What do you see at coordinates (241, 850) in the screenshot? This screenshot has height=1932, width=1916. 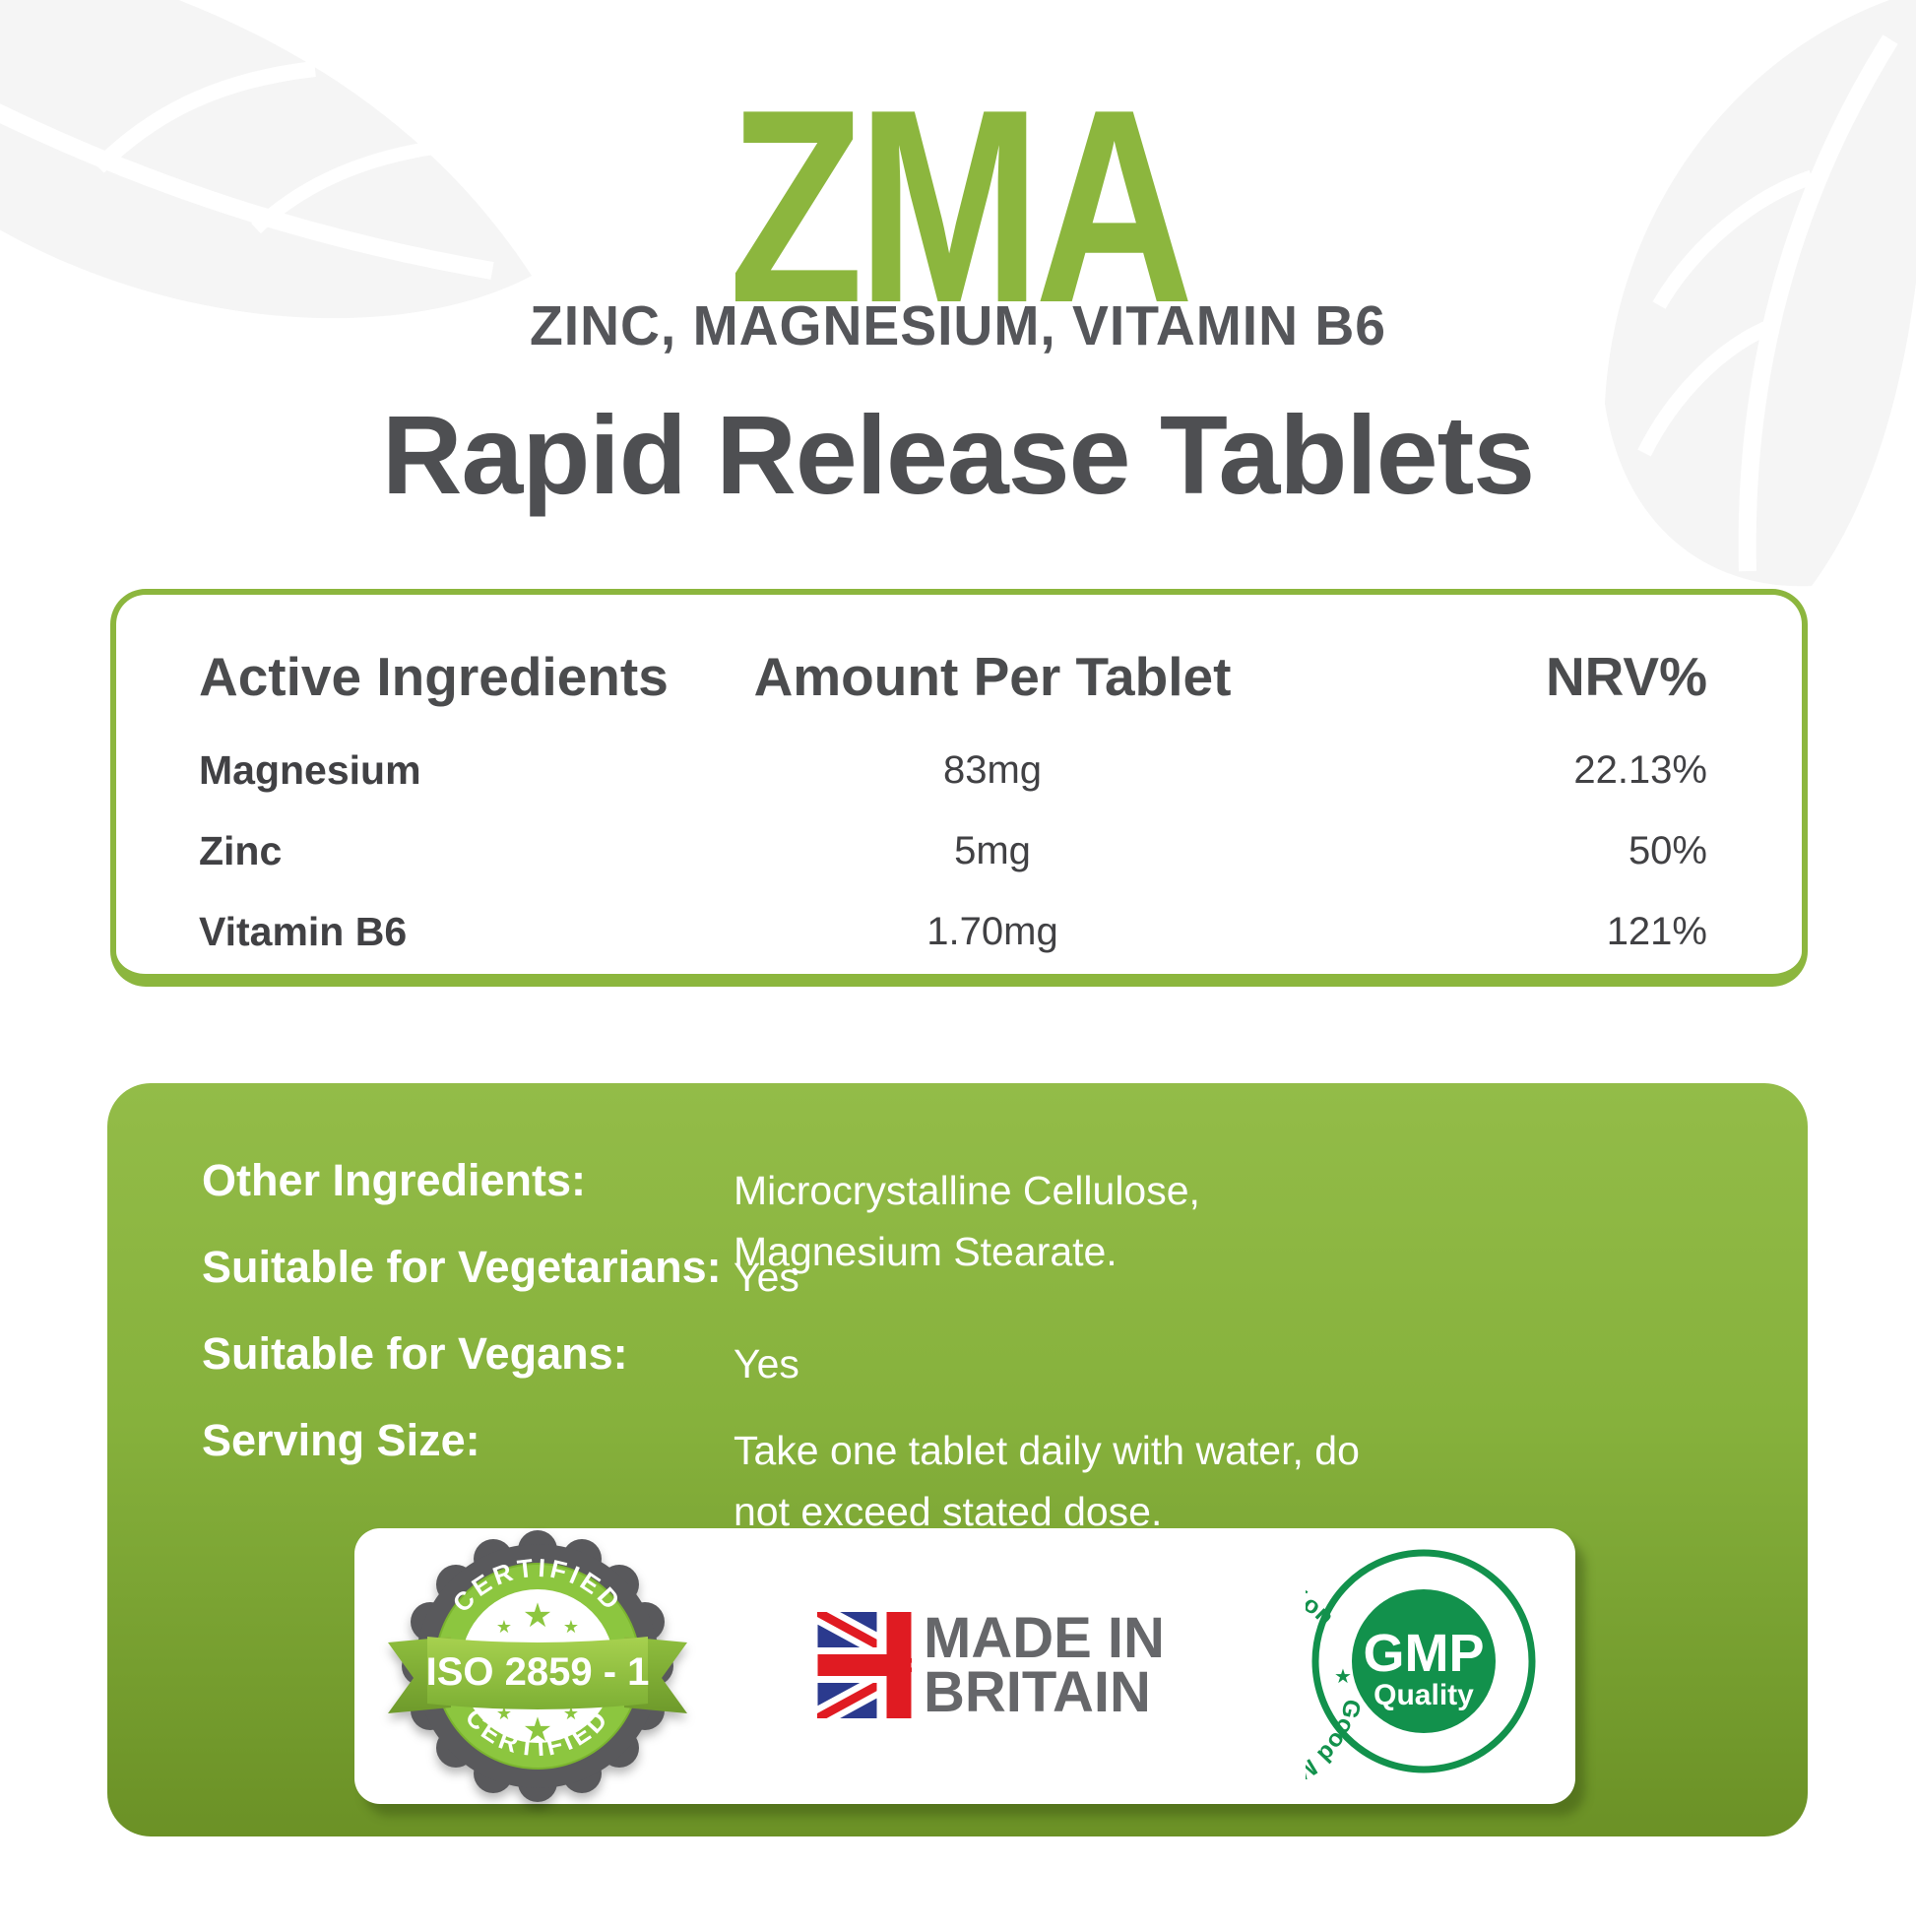 I see `ingredient-name: Zinc` at bounding box center [241, 850].